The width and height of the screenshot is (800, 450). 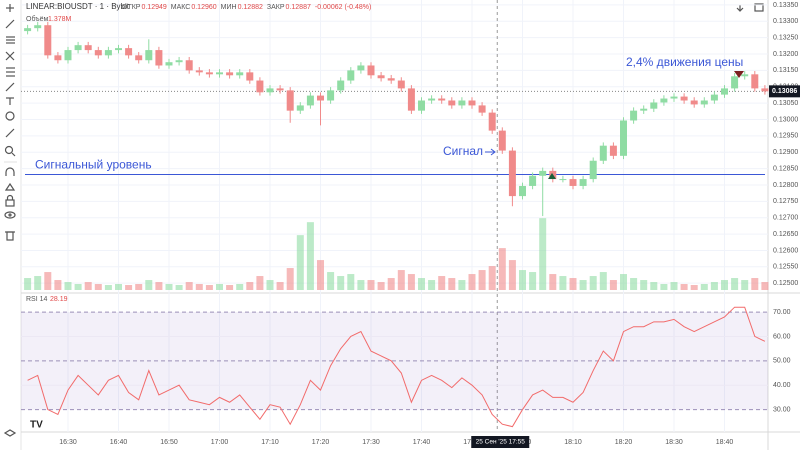 I want to click on tool-lines, so click(x=10, y=40).